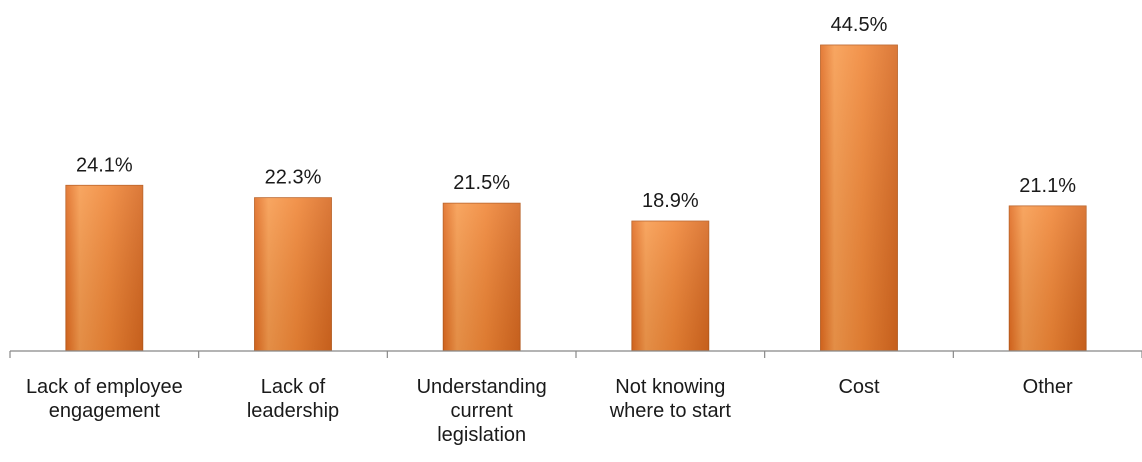 The width and height of the screenshot is (1142, 462). I want to click on bar-value-label: 24.1%, so click(104, 165).